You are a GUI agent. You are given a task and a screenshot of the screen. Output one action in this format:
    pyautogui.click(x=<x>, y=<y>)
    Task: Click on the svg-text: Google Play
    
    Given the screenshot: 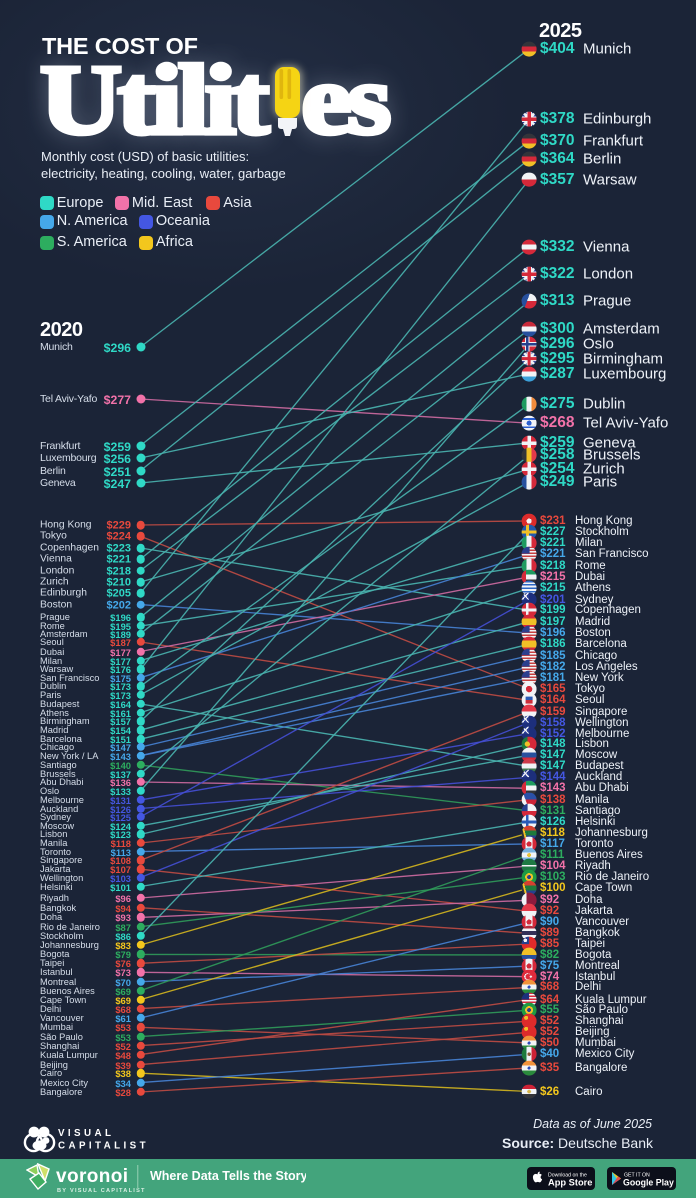 What is the action you would take?
    pyautogui.click(x=648, y=1182)
    